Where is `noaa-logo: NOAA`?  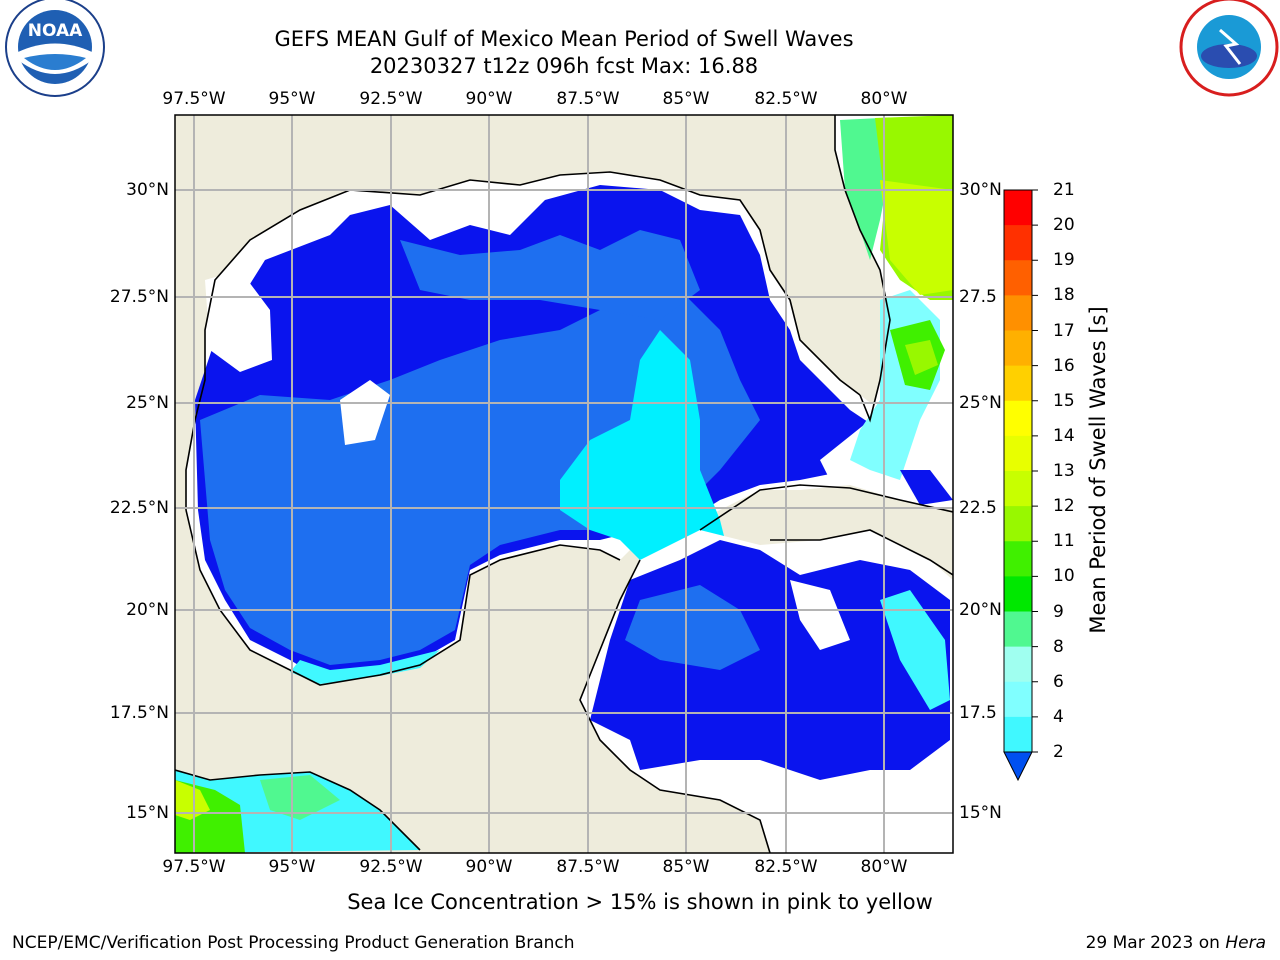
noaa-logo: NOAA is located at coordinates (55, 48).